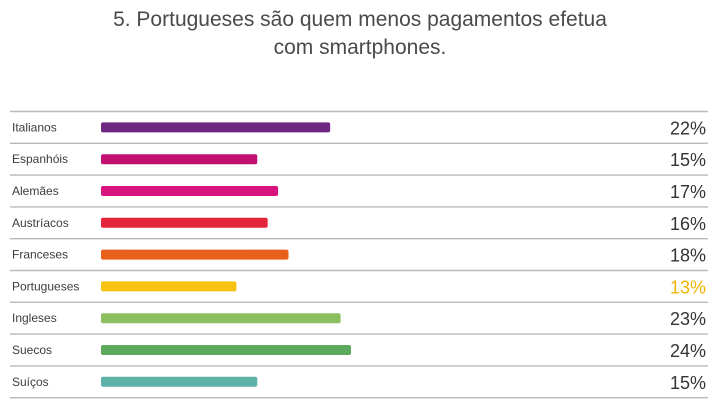 This screenshot has height=406, width=720. Describe the element at coordinates (32, 350) in the screenshot. I see `category-label: Suecos` at that location.